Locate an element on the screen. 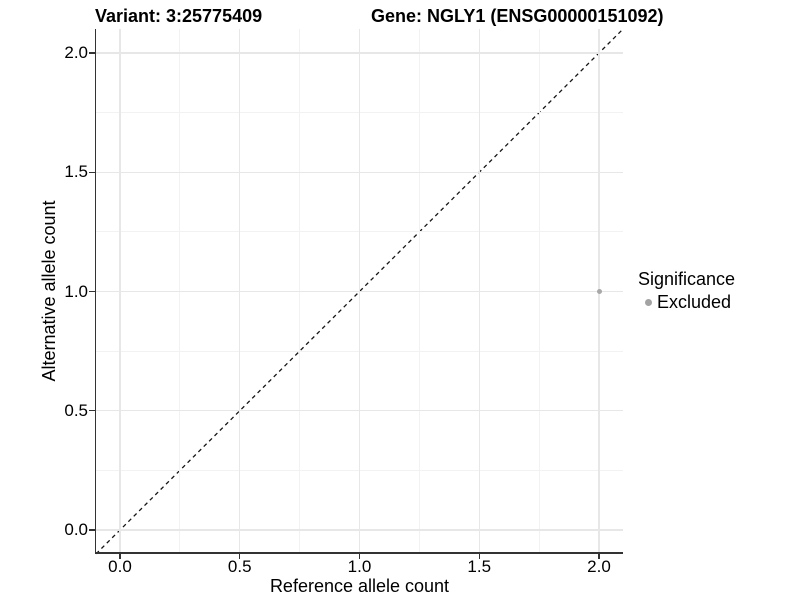  data-point is located at coordinates (599, 291).